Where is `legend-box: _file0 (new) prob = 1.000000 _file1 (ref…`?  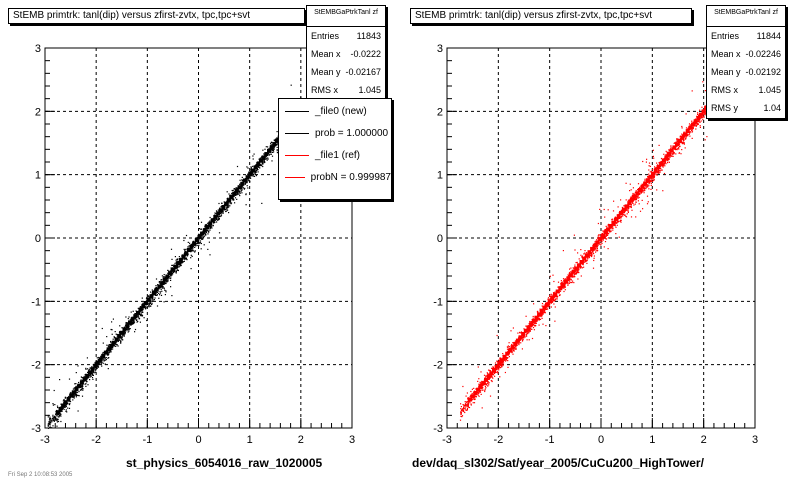
legend-box: _file0 (new) prob = 1.000000 _file1 (ref… is located at coordinates (335, 149).